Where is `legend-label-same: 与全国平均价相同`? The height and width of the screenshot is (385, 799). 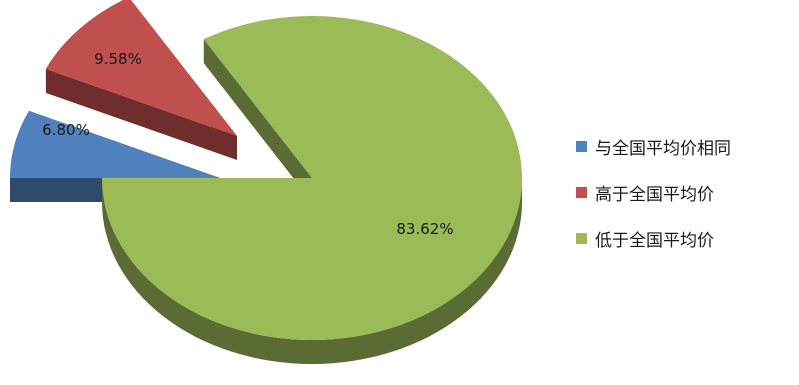
legend-label-same: 与全国平均价相同 is located at coordinates (663, 148).